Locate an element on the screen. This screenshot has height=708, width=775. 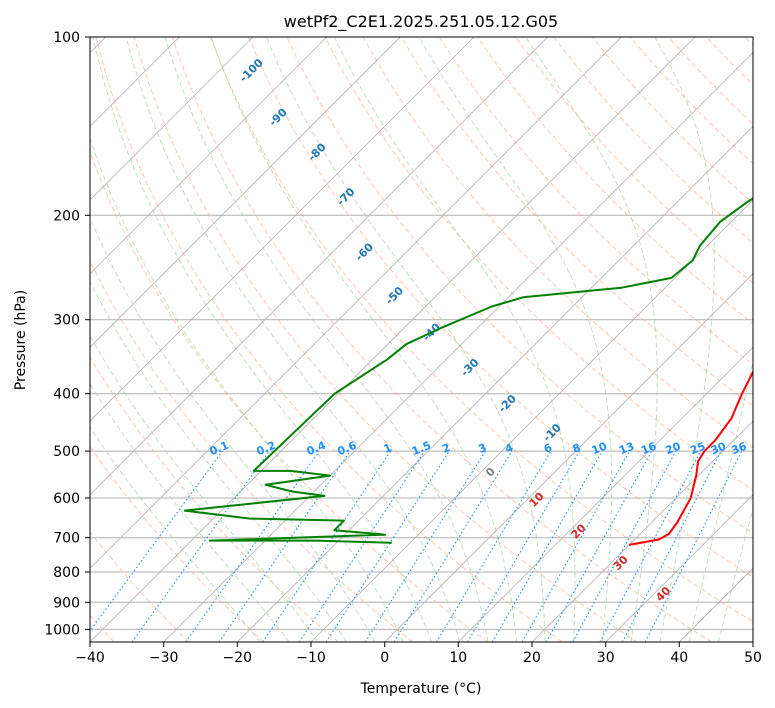
y-tick-label: 500 is located at coordinates (66, 452).